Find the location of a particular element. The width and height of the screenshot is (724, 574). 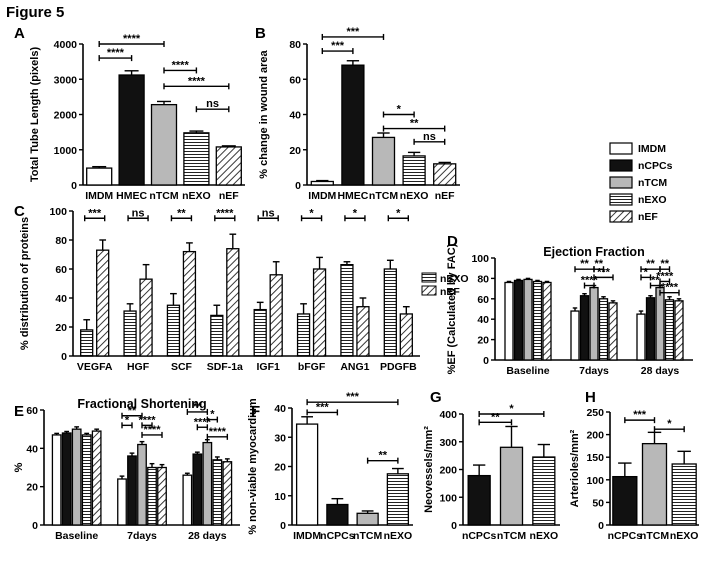

x-tick-label: nCPCs is located at coordinates (625, 536).